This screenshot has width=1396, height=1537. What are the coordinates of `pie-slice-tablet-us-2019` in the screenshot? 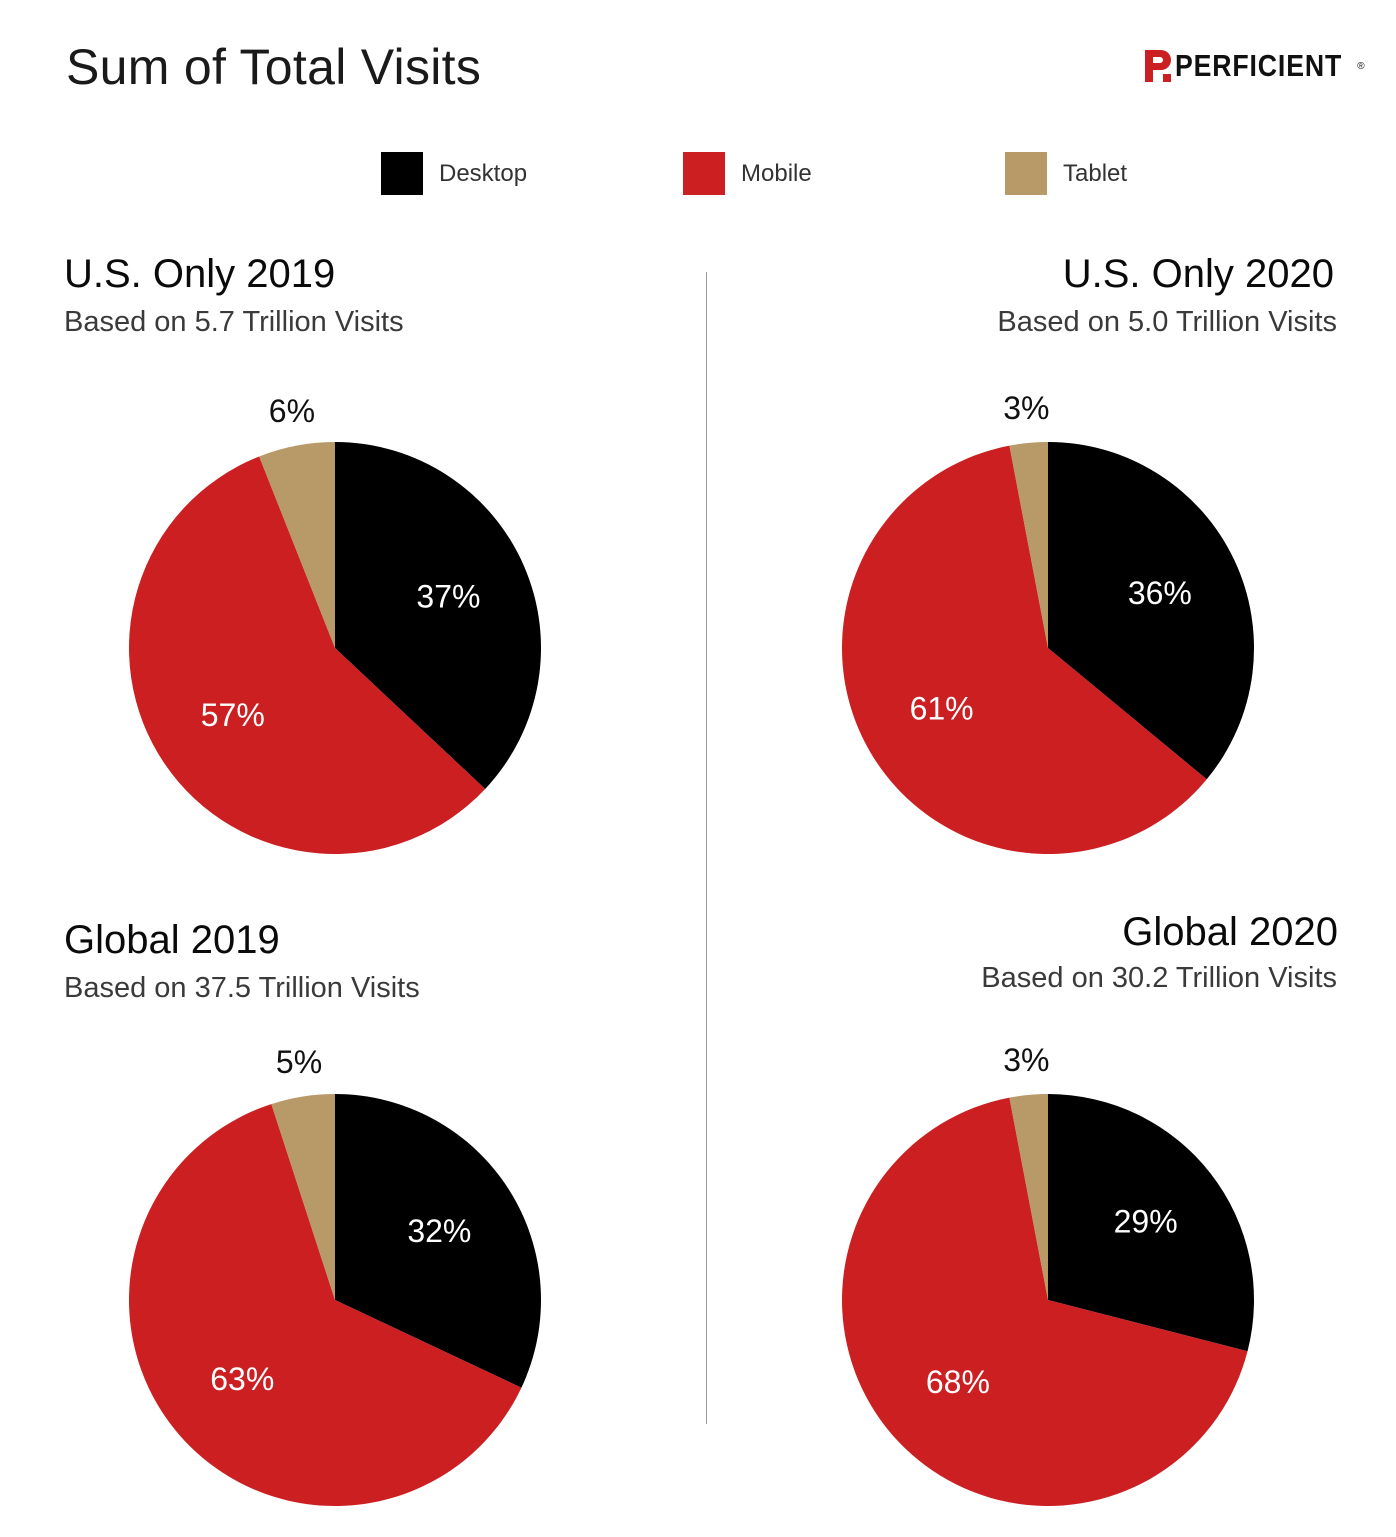 It's located at (297, 545).